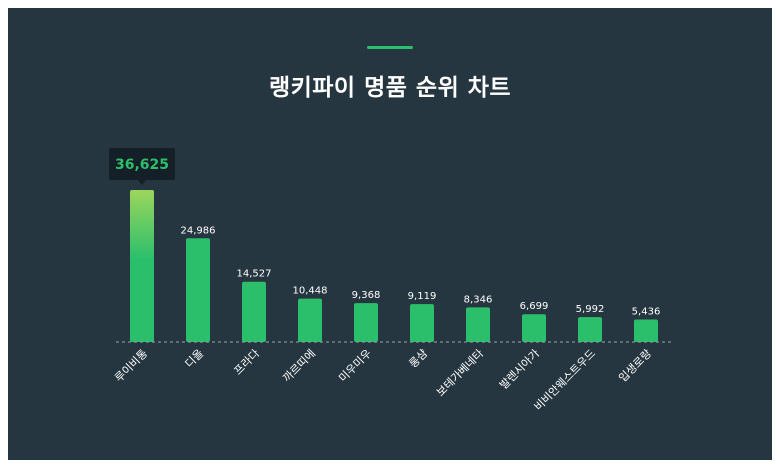 The height and width of the screenshot is (468, 780). What do you see at coordinates (131, 366) in the screenshot?
I see `category-label: 루이비통` at bounding box center [131, 366].